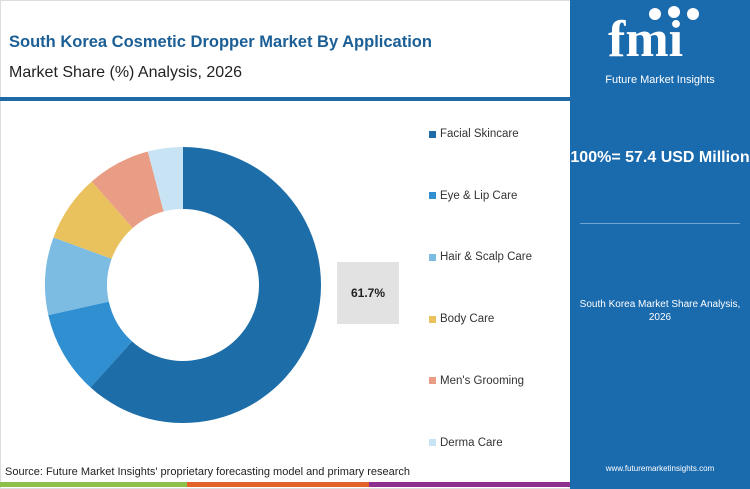  I want to click on legend-label: Eye & Lip Care, so click(479, 195).